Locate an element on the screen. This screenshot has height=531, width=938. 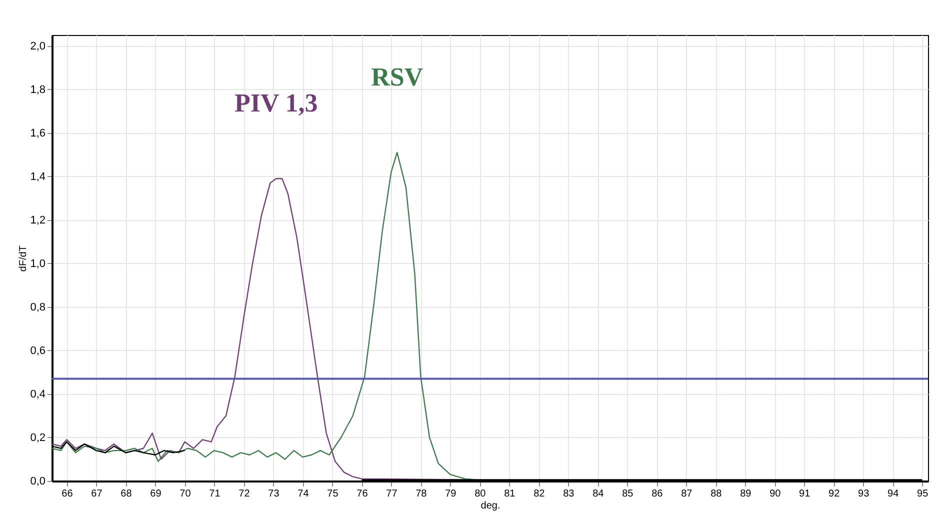
x-tick-label: 66 is located at coordinates (68, 494).